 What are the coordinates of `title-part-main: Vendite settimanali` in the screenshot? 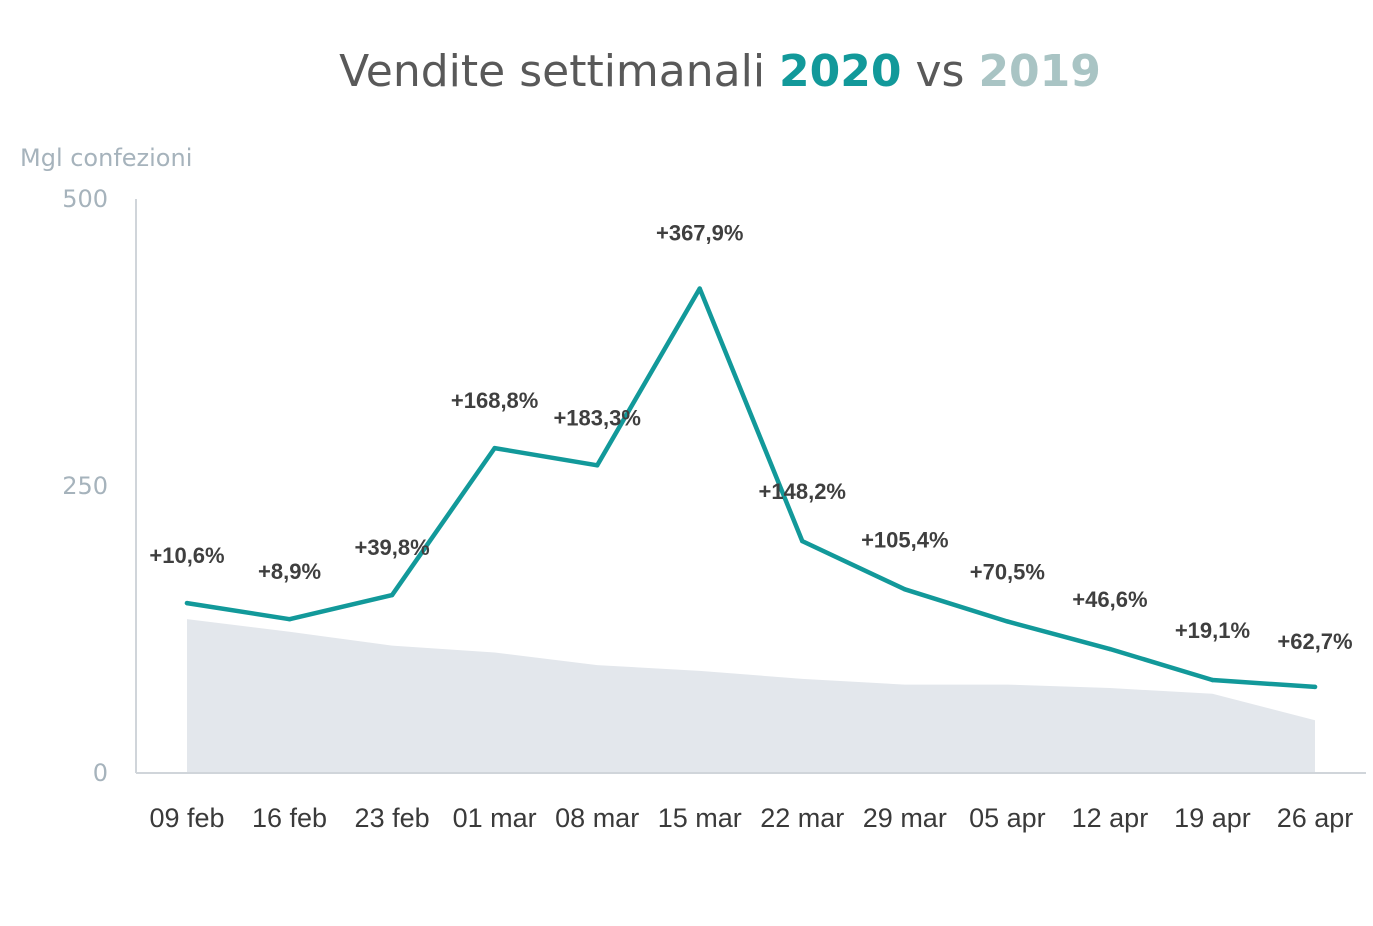 It's located at (559, 71).